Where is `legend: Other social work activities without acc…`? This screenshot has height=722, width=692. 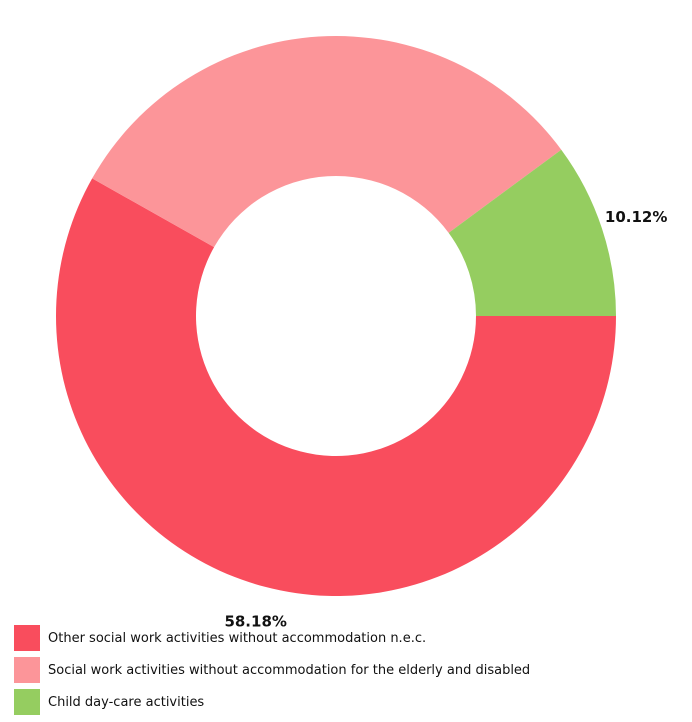 legend: Other social work activities without acc… is located at coordinates (349, 673).